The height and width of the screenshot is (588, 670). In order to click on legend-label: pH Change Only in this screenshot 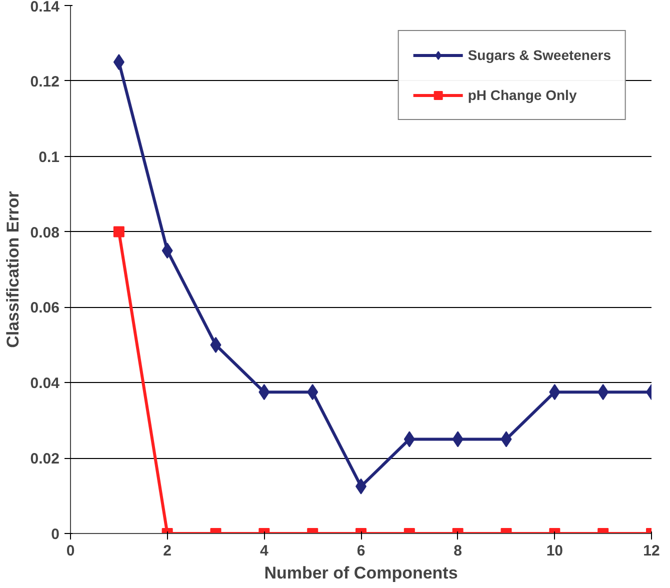, I will do `click(522, 95)`.